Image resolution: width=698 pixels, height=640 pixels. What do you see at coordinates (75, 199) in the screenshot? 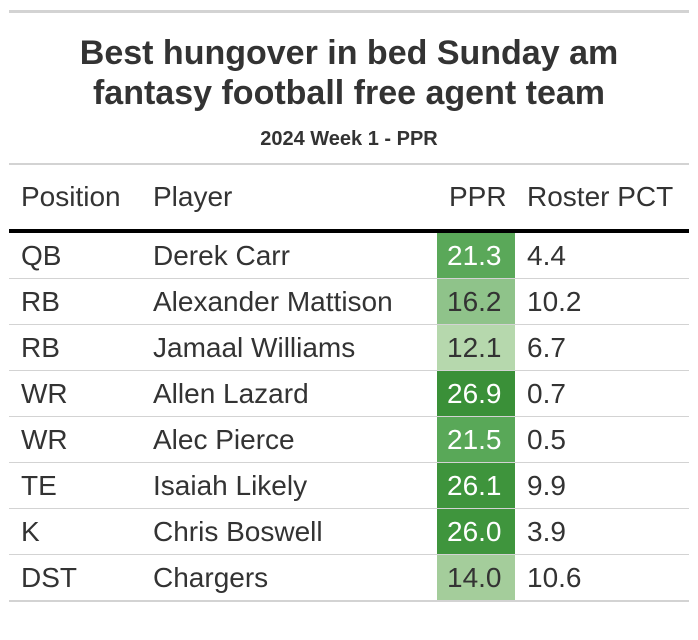
I see `column-header-position: Position` at bounding box center [75, 199].